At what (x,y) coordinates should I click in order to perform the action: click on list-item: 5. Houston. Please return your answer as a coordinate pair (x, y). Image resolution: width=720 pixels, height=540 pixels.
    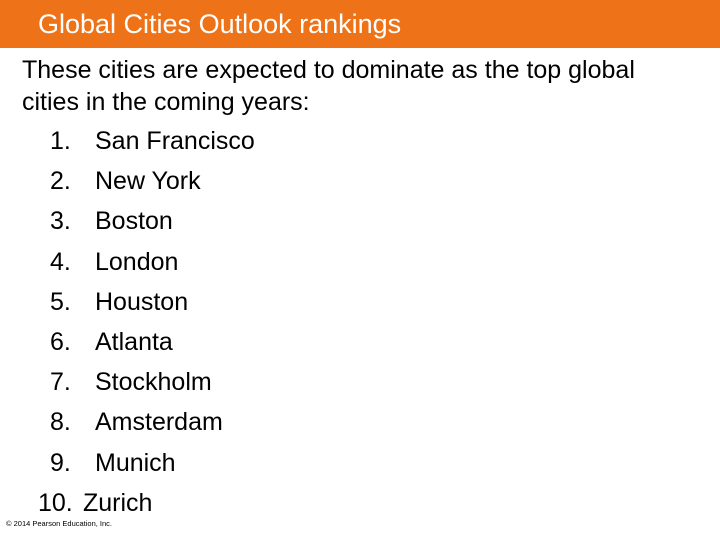
    Looking at the image, I should click on (152, 302).